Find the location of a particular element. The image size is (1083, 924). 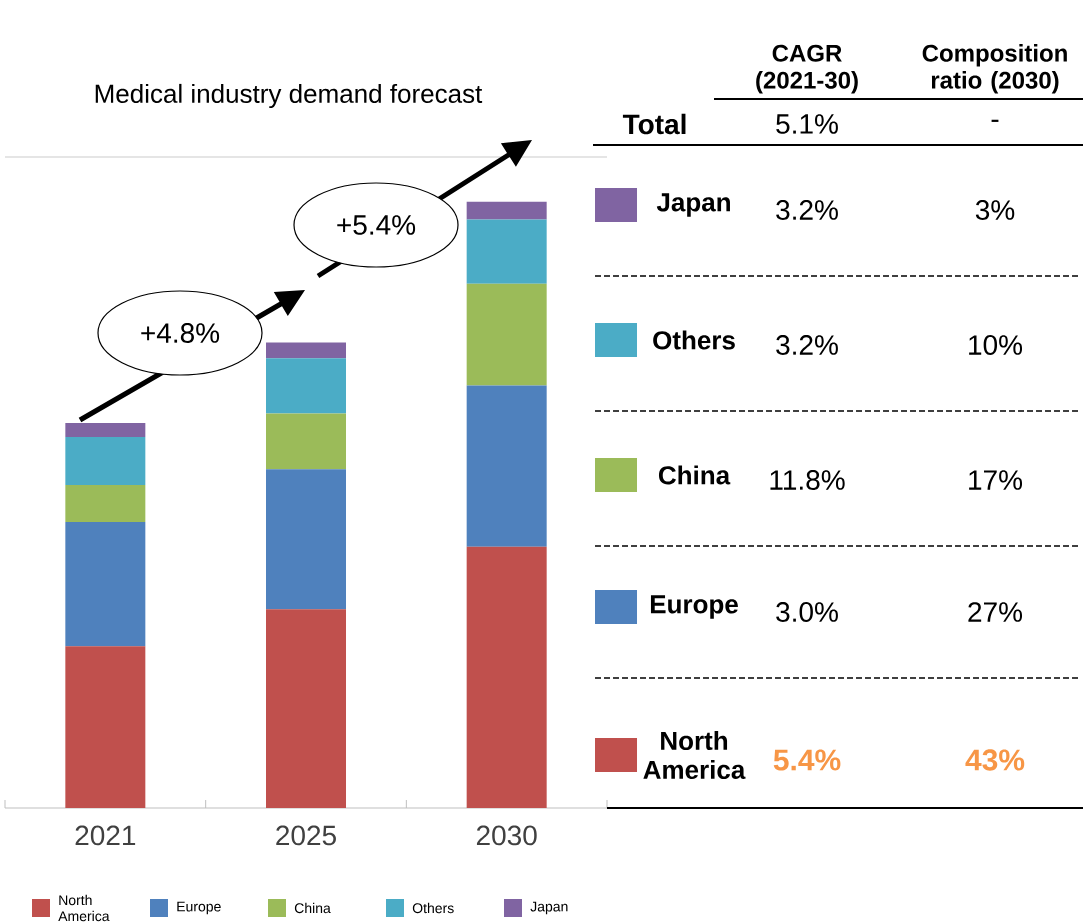

x-tick-label: 2025 is located at coordinates (306, 835).